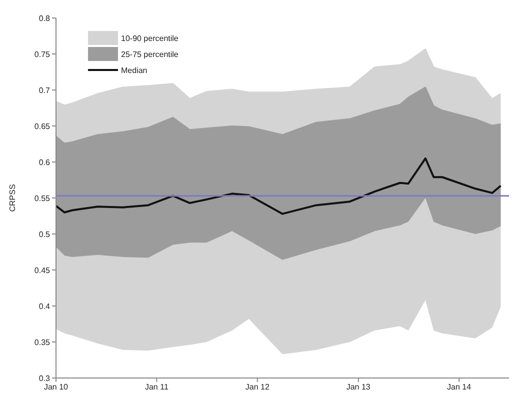  Describe the element at coordinates (134, 70) in the screenshot. I see `legend-label: Median` at that location.